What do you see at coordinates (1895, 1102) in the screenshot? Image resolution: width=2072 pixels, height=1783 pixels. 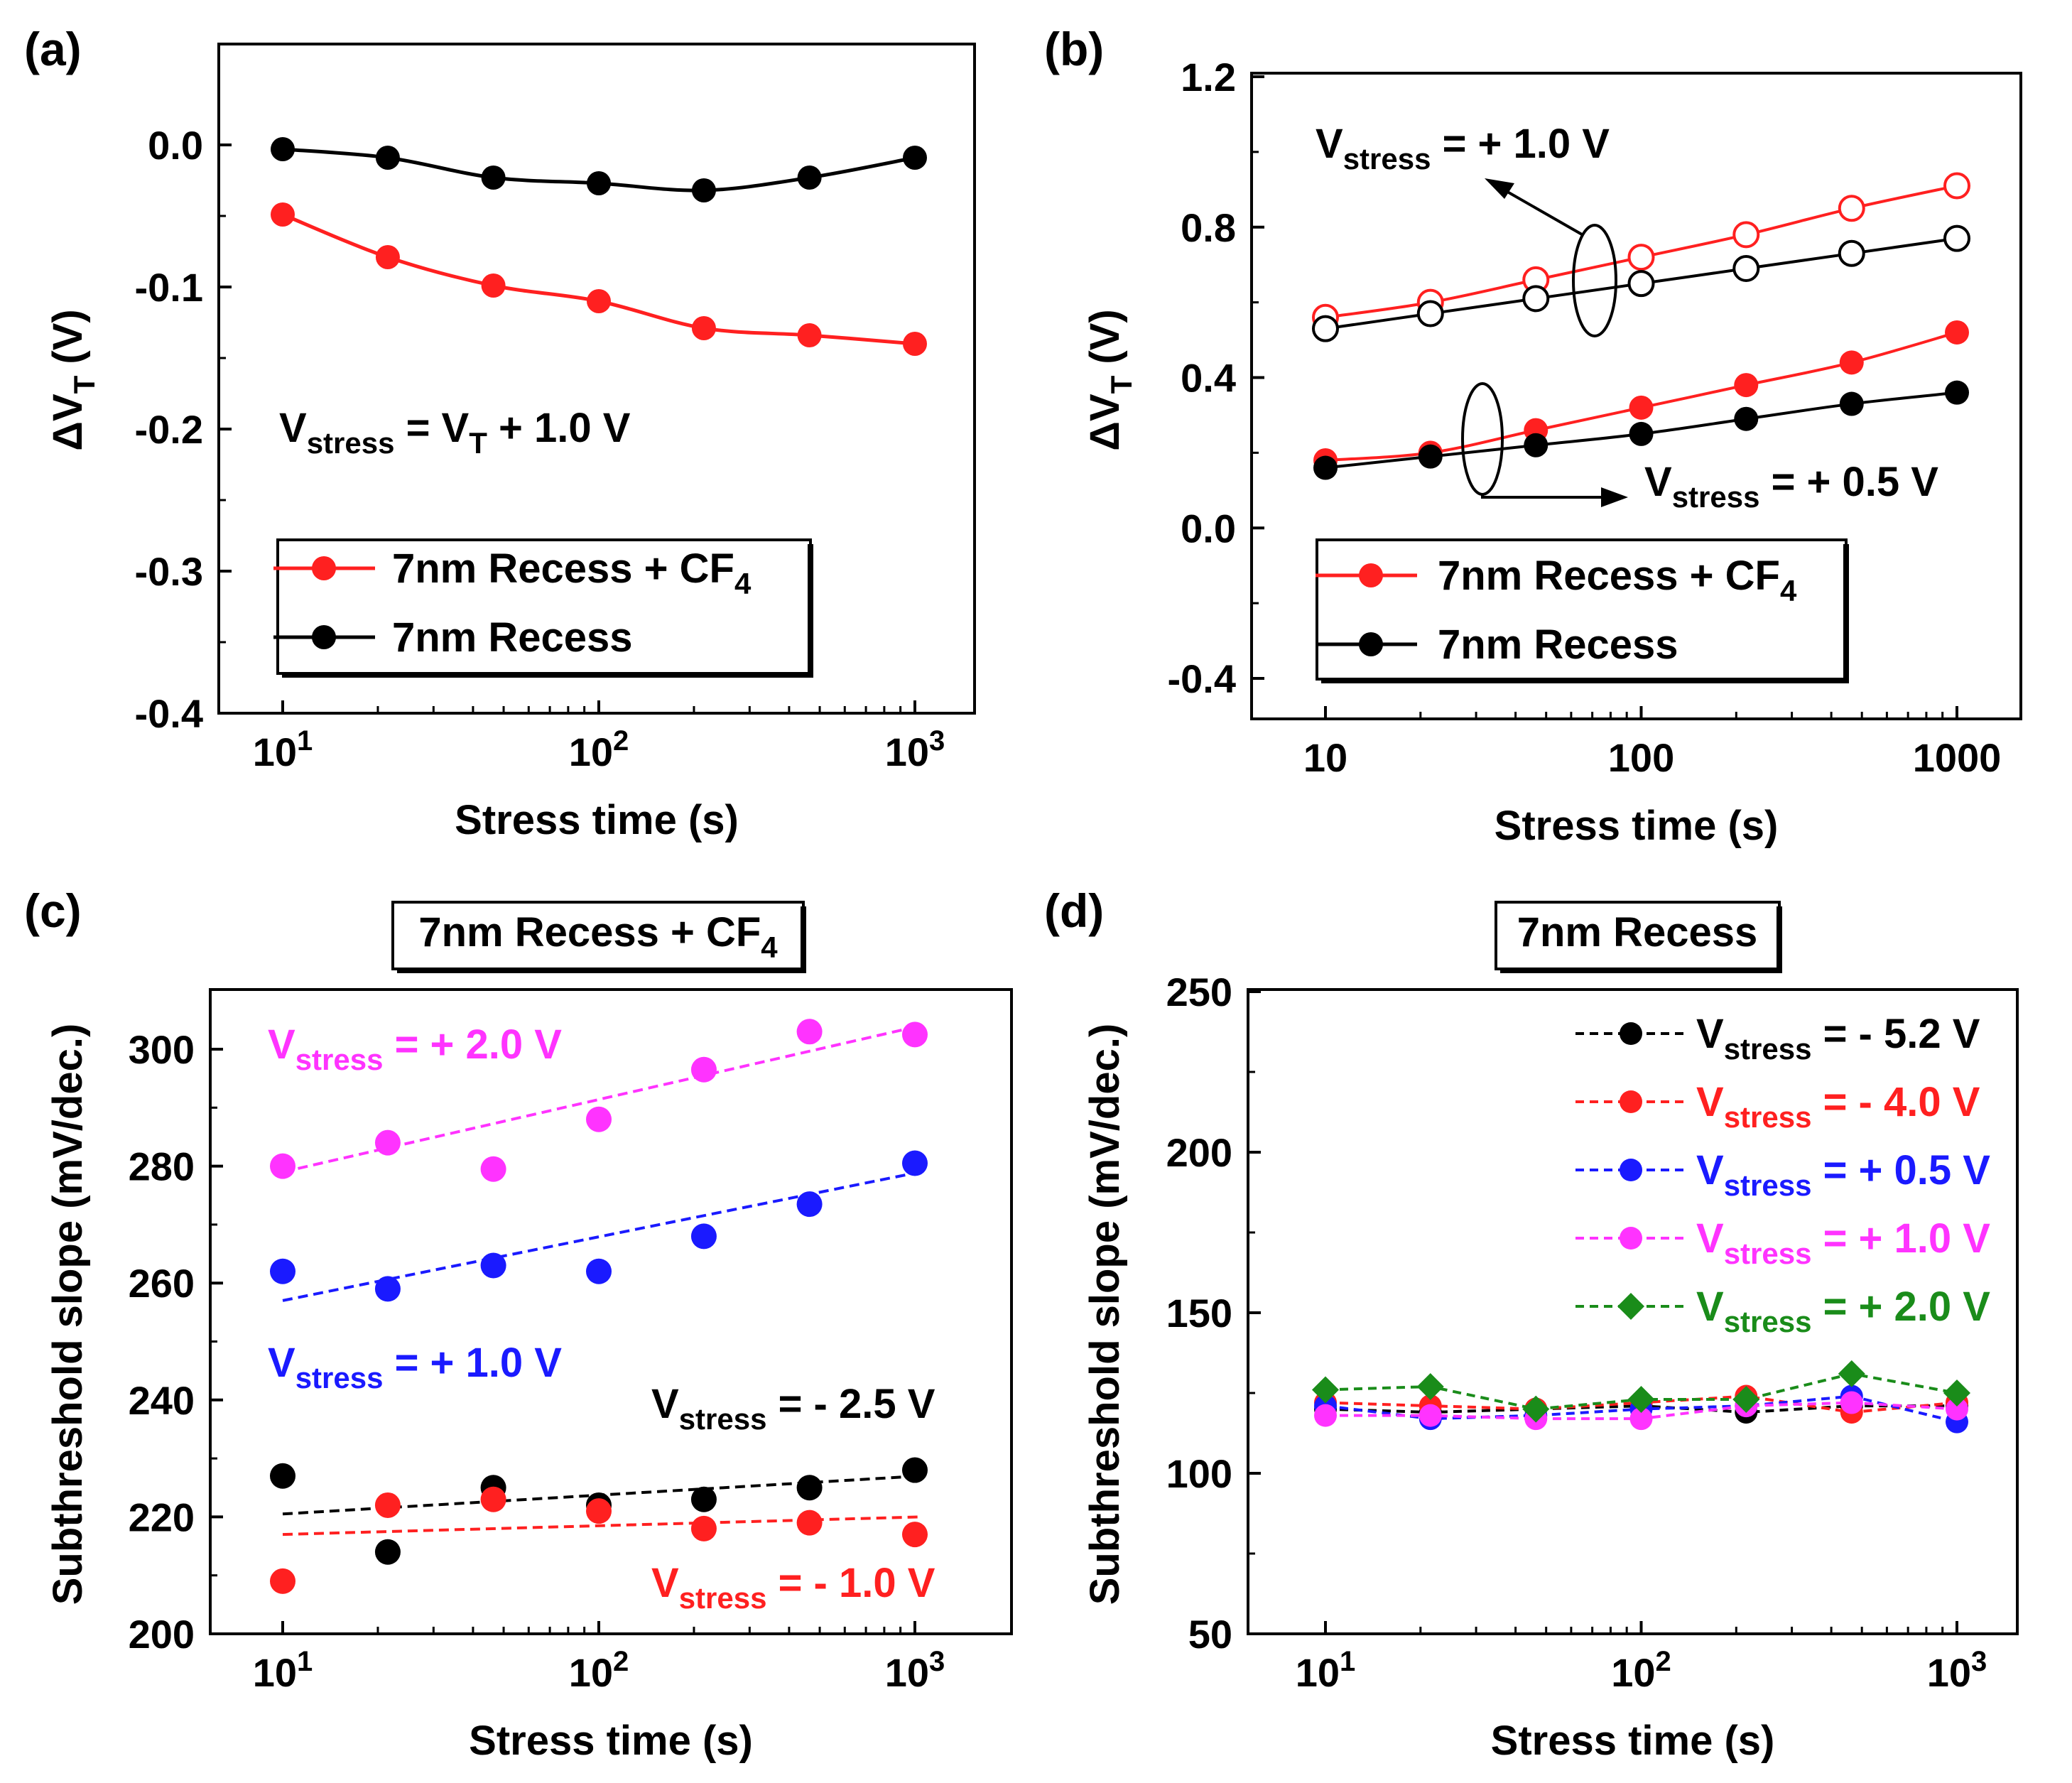 I see `text-part: = - 4.0 V` at bounding box center [1895, 1102].